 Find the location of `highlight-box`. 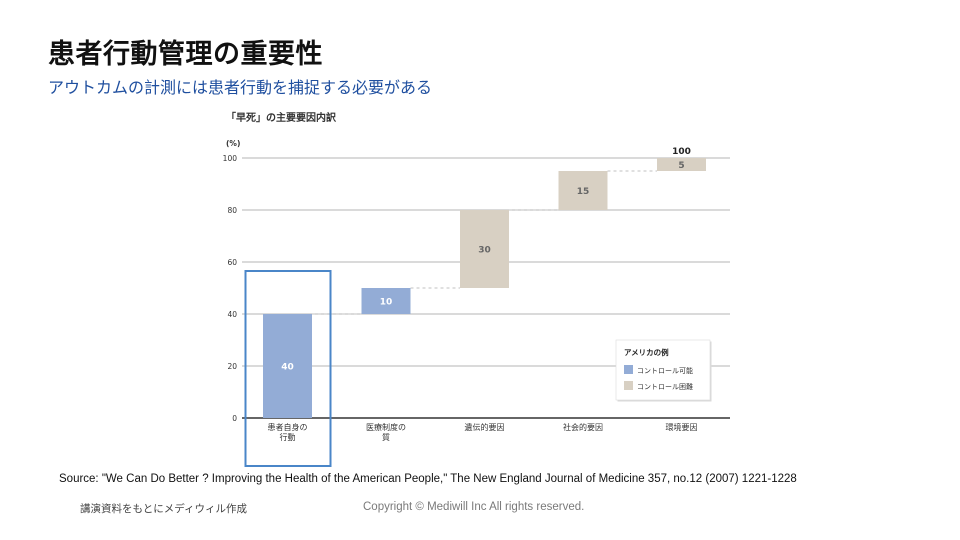

highlight-box is located at coordinates (288, 368).